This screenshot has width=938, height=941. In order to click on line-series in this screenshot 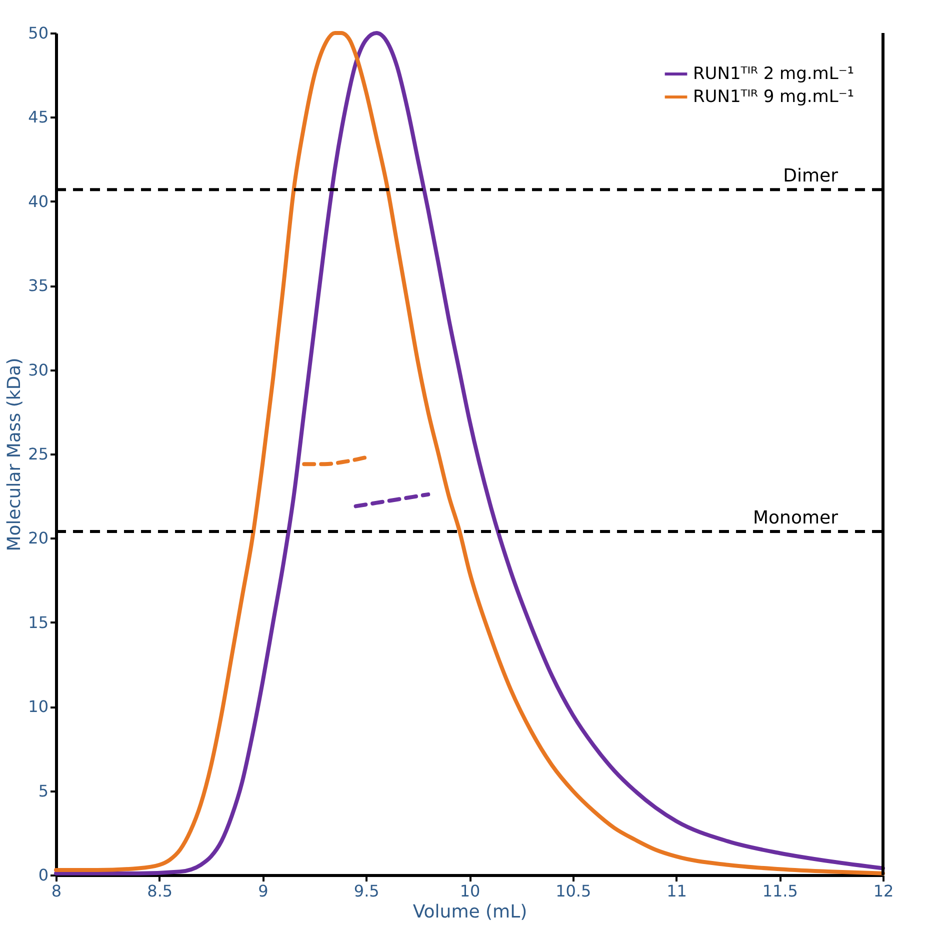, I will do `click(392, 500)`.